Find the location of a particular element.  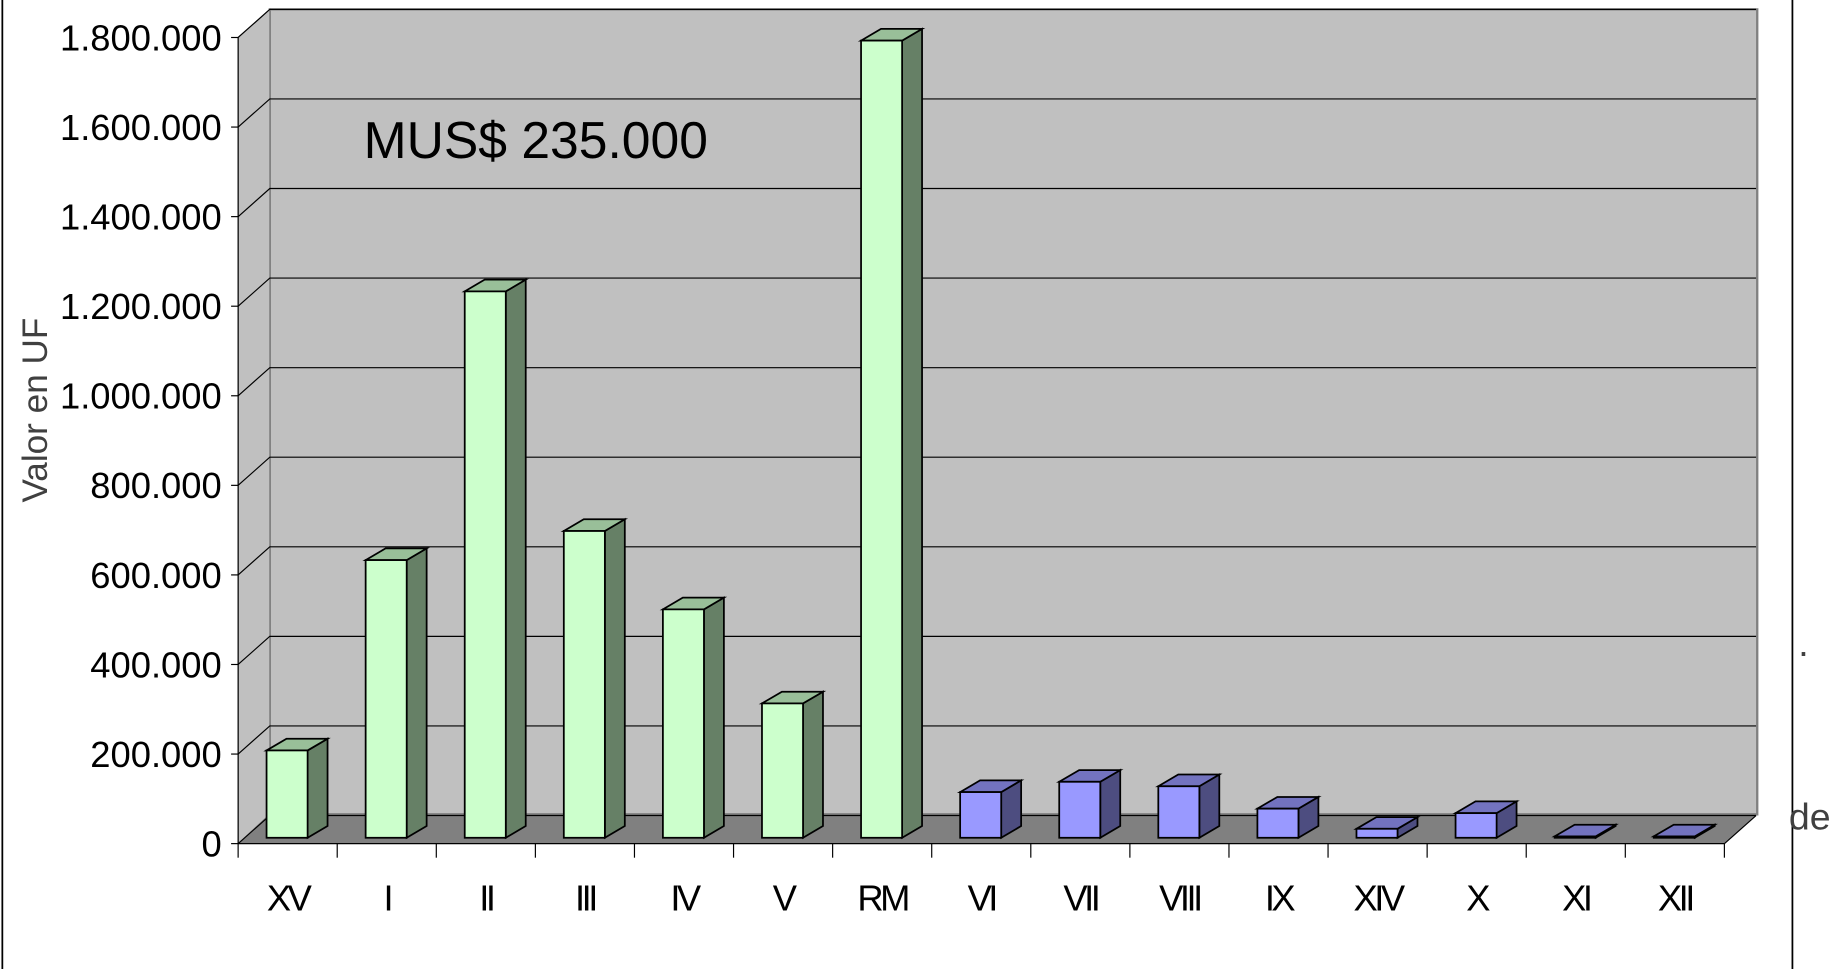

x-tick-label: XV is located at coordinates (290, 897).